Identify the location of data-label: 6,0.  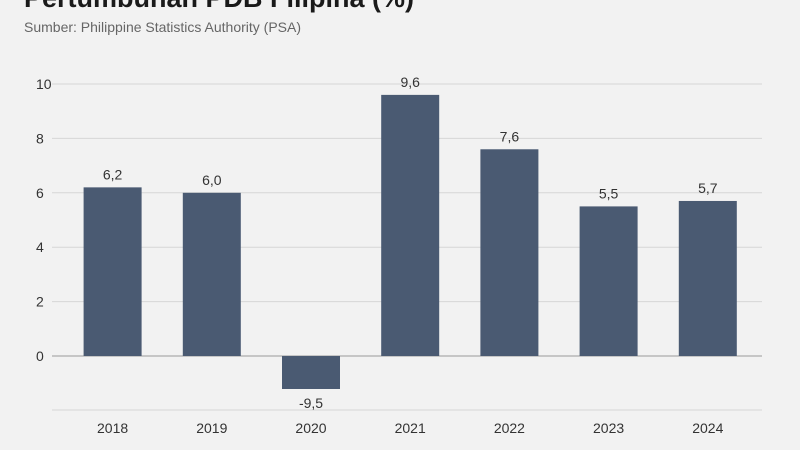
(212, 180).